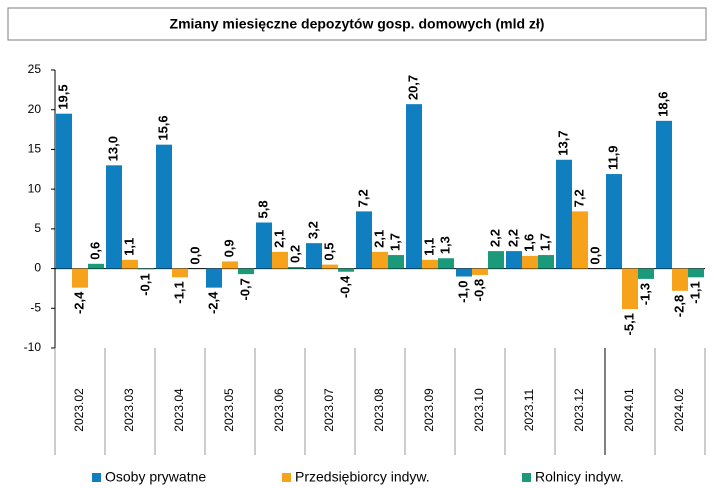 This screenshot has width=714, height=488. I want to click on value-label: 0,6, so click(94, 251).